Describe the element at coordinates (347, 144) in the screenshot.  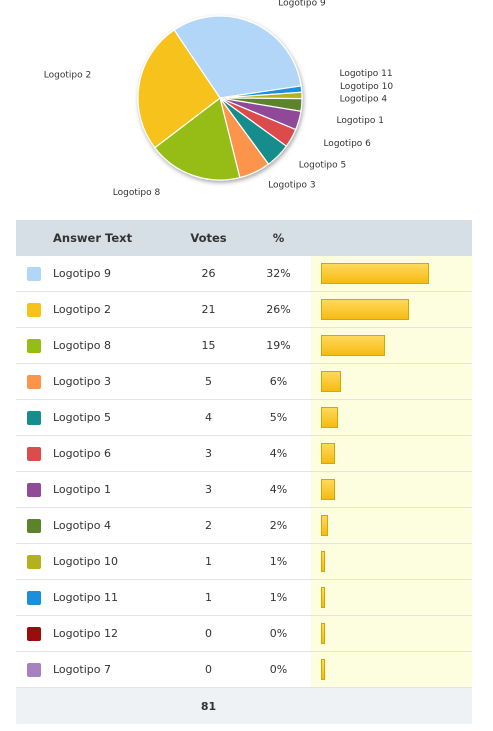
I see `pie-slice-label: Logotipo 6` at that location.